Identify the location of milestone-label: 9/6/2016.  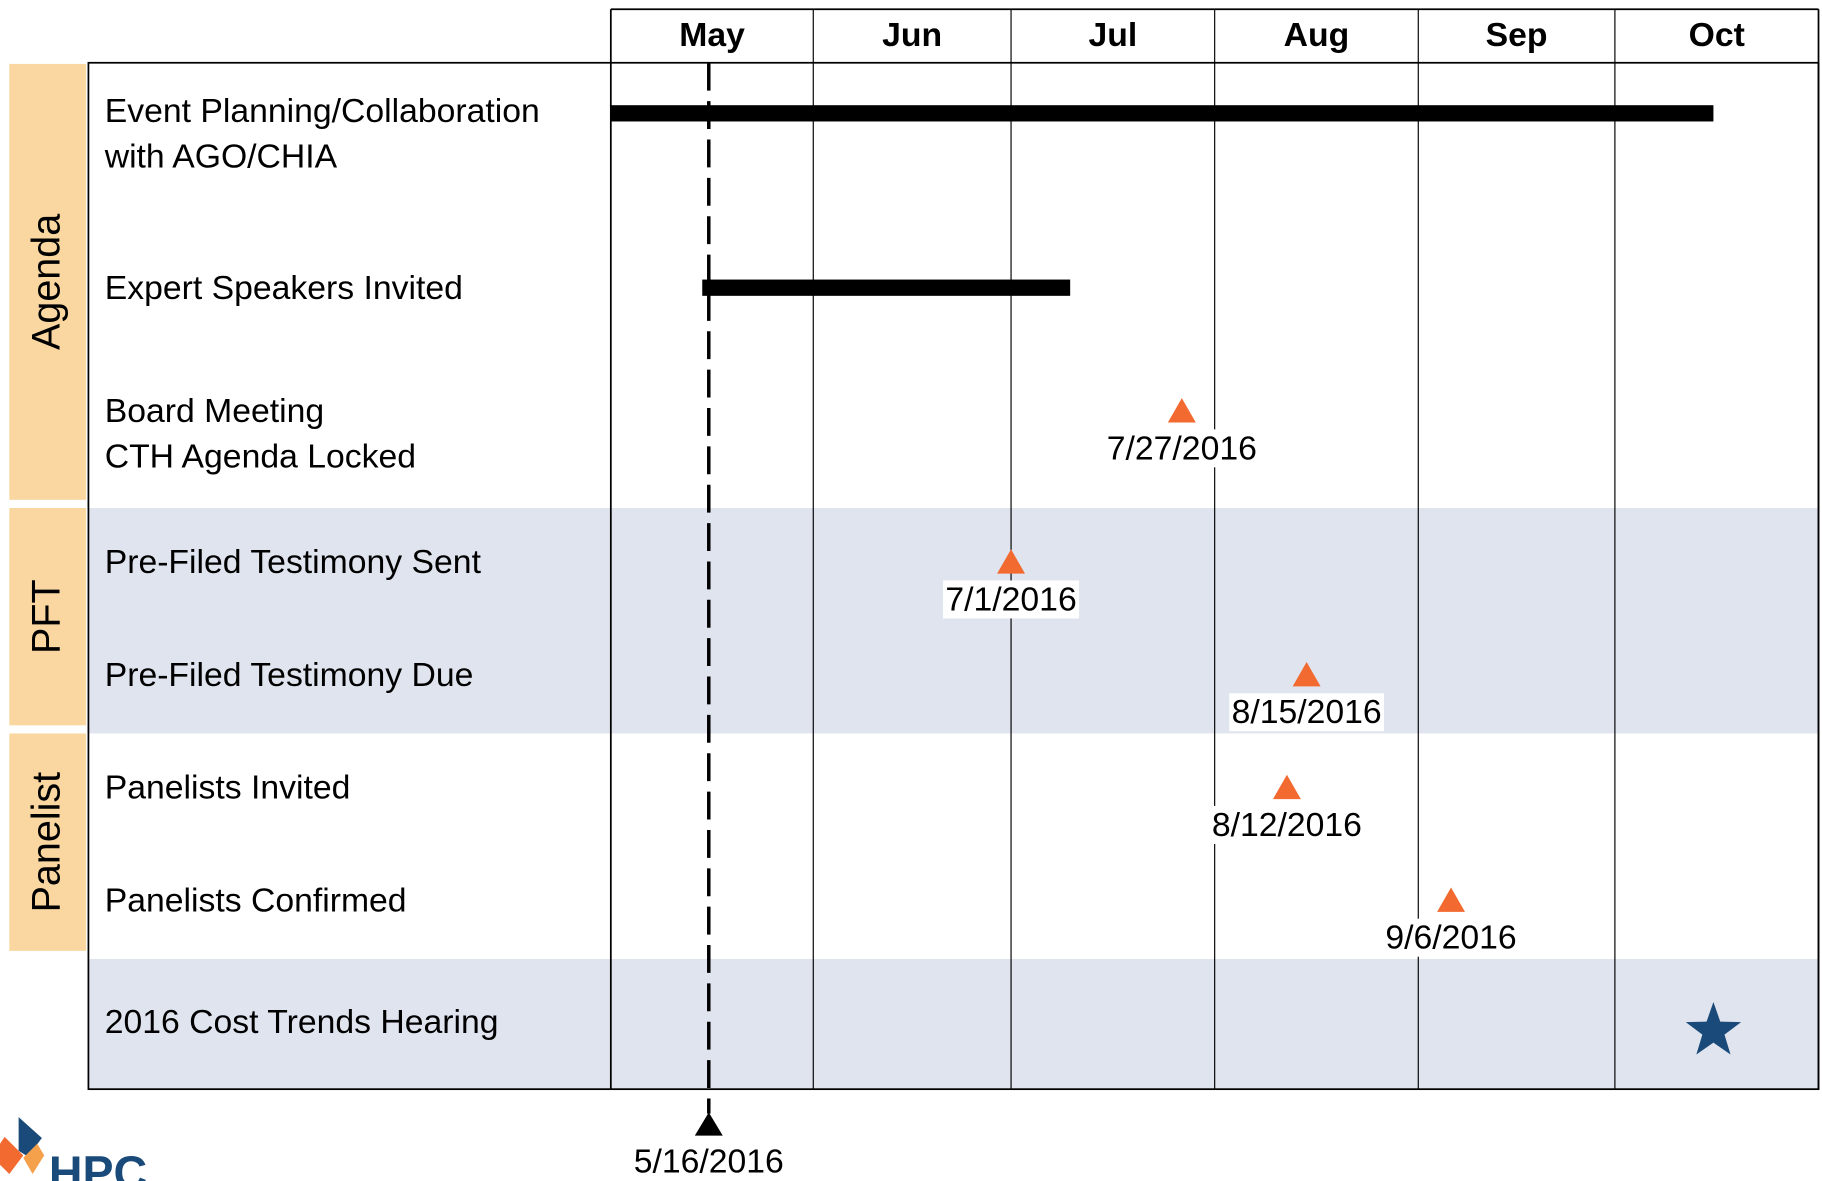
(1450, 938).